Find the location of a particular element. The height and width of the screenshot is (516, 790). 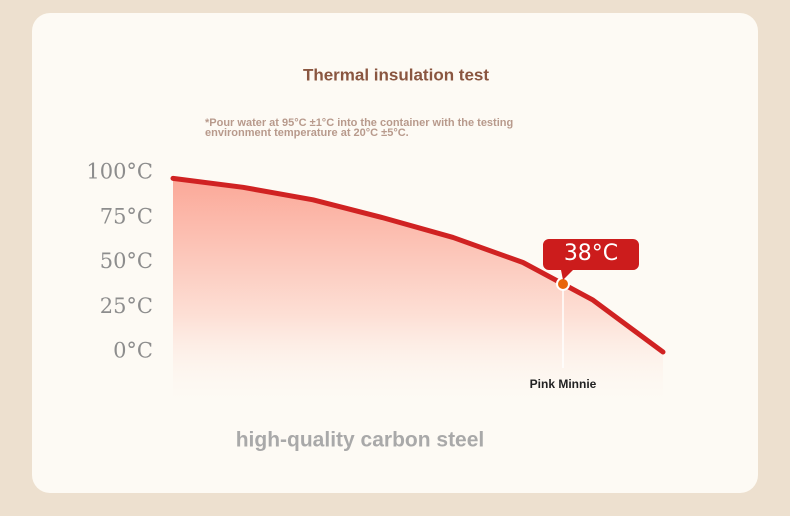

y-tick-label: 100°C is located at coordinates (119, 172).